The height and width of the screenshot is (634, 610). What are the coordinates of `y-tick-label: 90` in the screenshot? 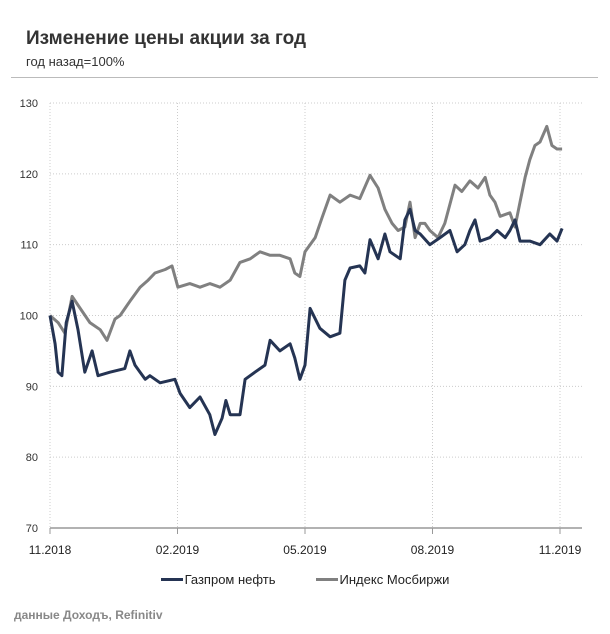 It's located at (32, 387).